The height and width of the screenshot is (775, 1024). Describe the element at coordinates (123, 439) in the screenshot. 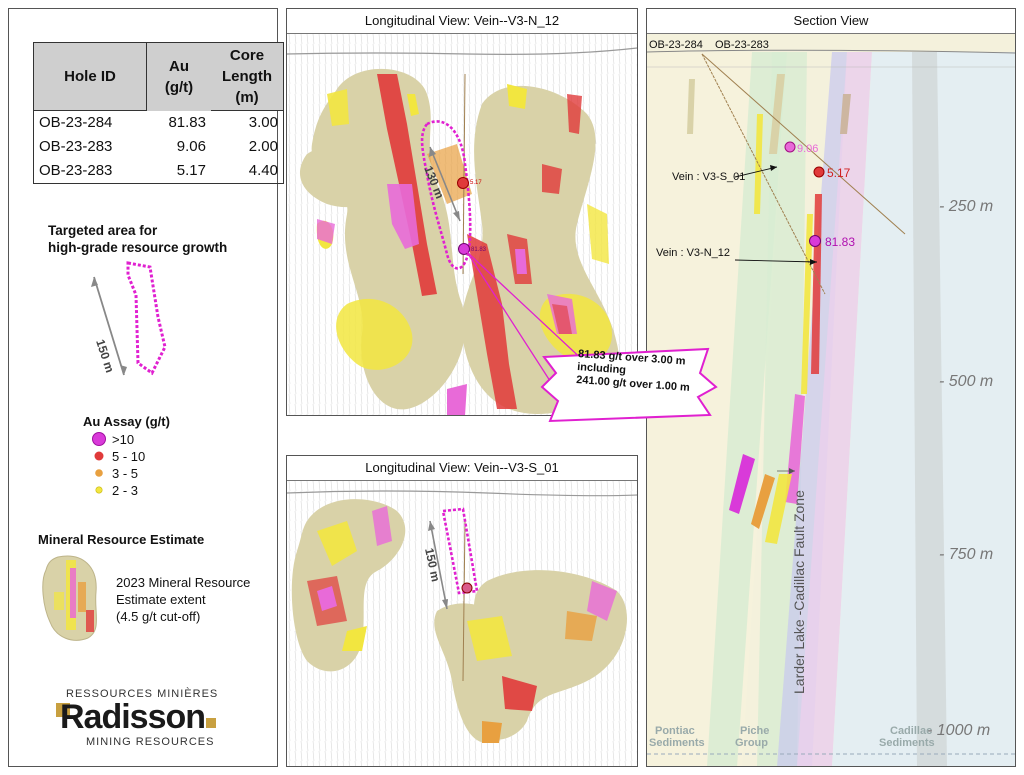

I see `assay-label-high: >10` at that location.